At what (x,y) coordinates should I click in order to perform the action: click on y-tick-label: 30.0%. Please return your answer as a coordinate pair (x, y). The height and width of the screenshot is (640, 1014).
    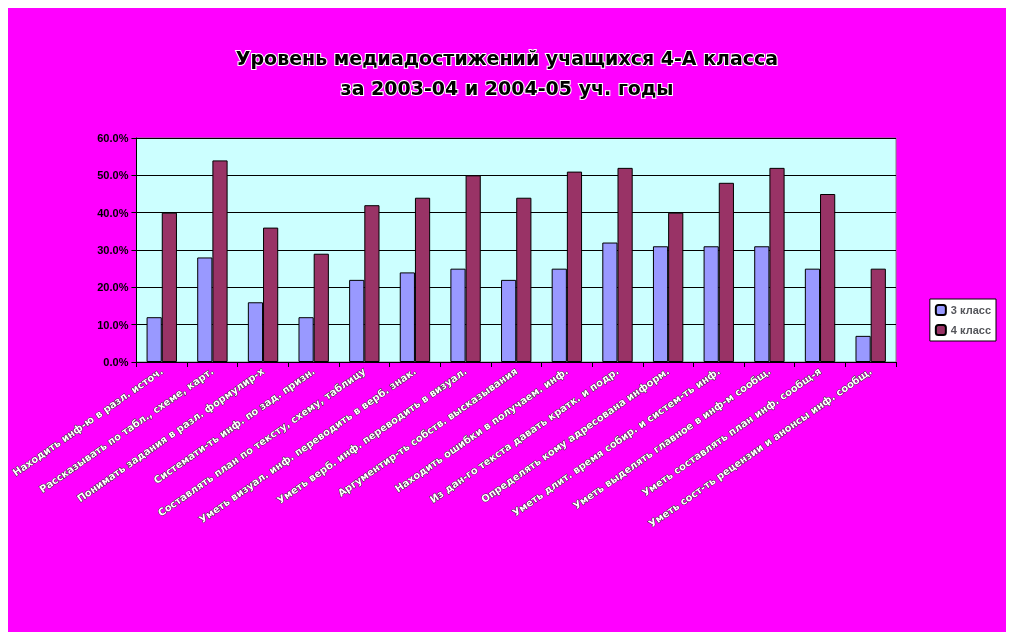
    Looking at the image, I should click on (113, 250).